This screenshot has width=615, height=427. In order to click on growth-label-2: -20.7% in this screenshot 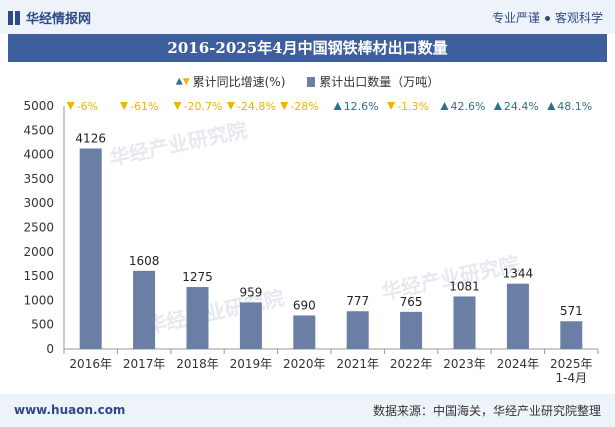, I will do `click(203, 106)`.